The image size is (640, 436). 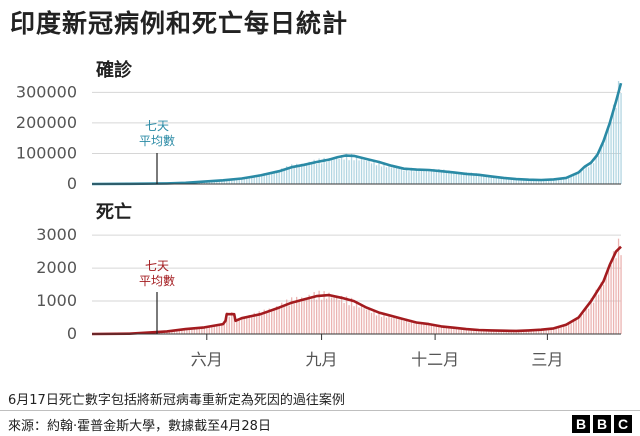 I want to click on x-tick-label: 三月, so click(x=547, y=359).